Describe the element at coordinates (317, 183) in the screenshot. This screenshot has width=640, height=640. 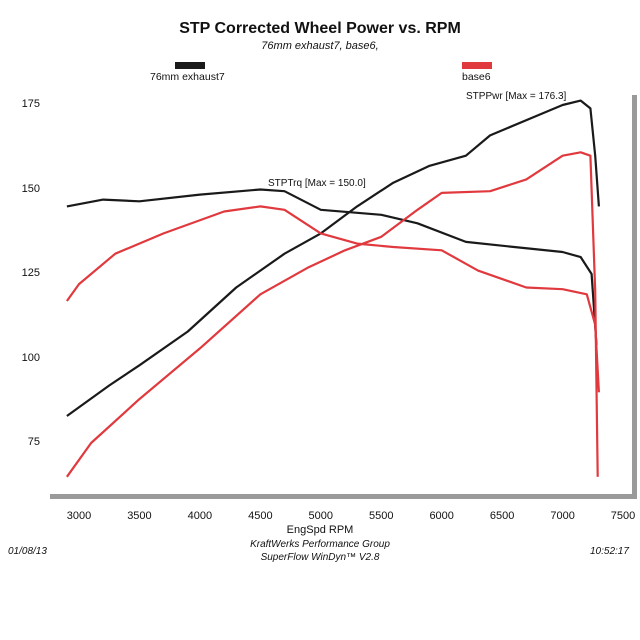
I see `annotation-torque-max: STPTrq [Max = 150.0]` at that location.